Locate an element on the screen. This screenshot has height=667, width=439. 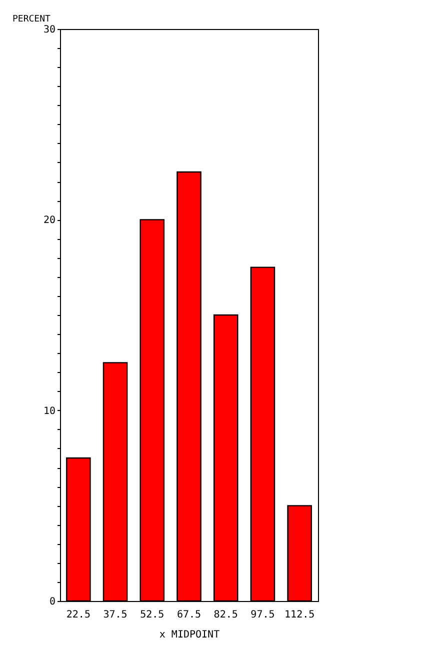
x-tick-label: 22.5 is located at coordinates (78, 615).